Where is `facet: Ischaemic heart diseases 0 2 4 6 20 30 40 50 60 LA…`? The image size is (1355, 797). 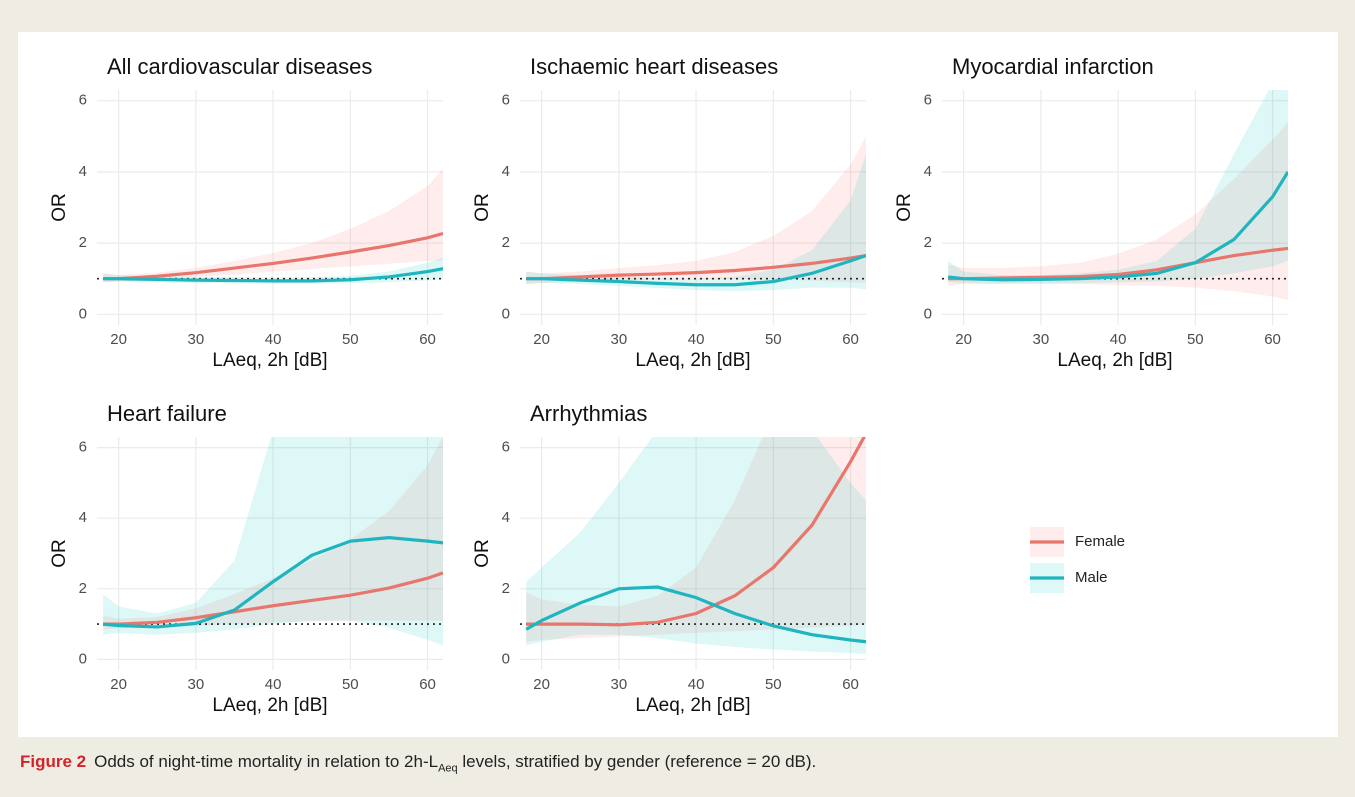
facet: Ischaemic heart diseases 0 2 4 6 20 30 40 50 60 LA… is located at coordinates (669, 212).